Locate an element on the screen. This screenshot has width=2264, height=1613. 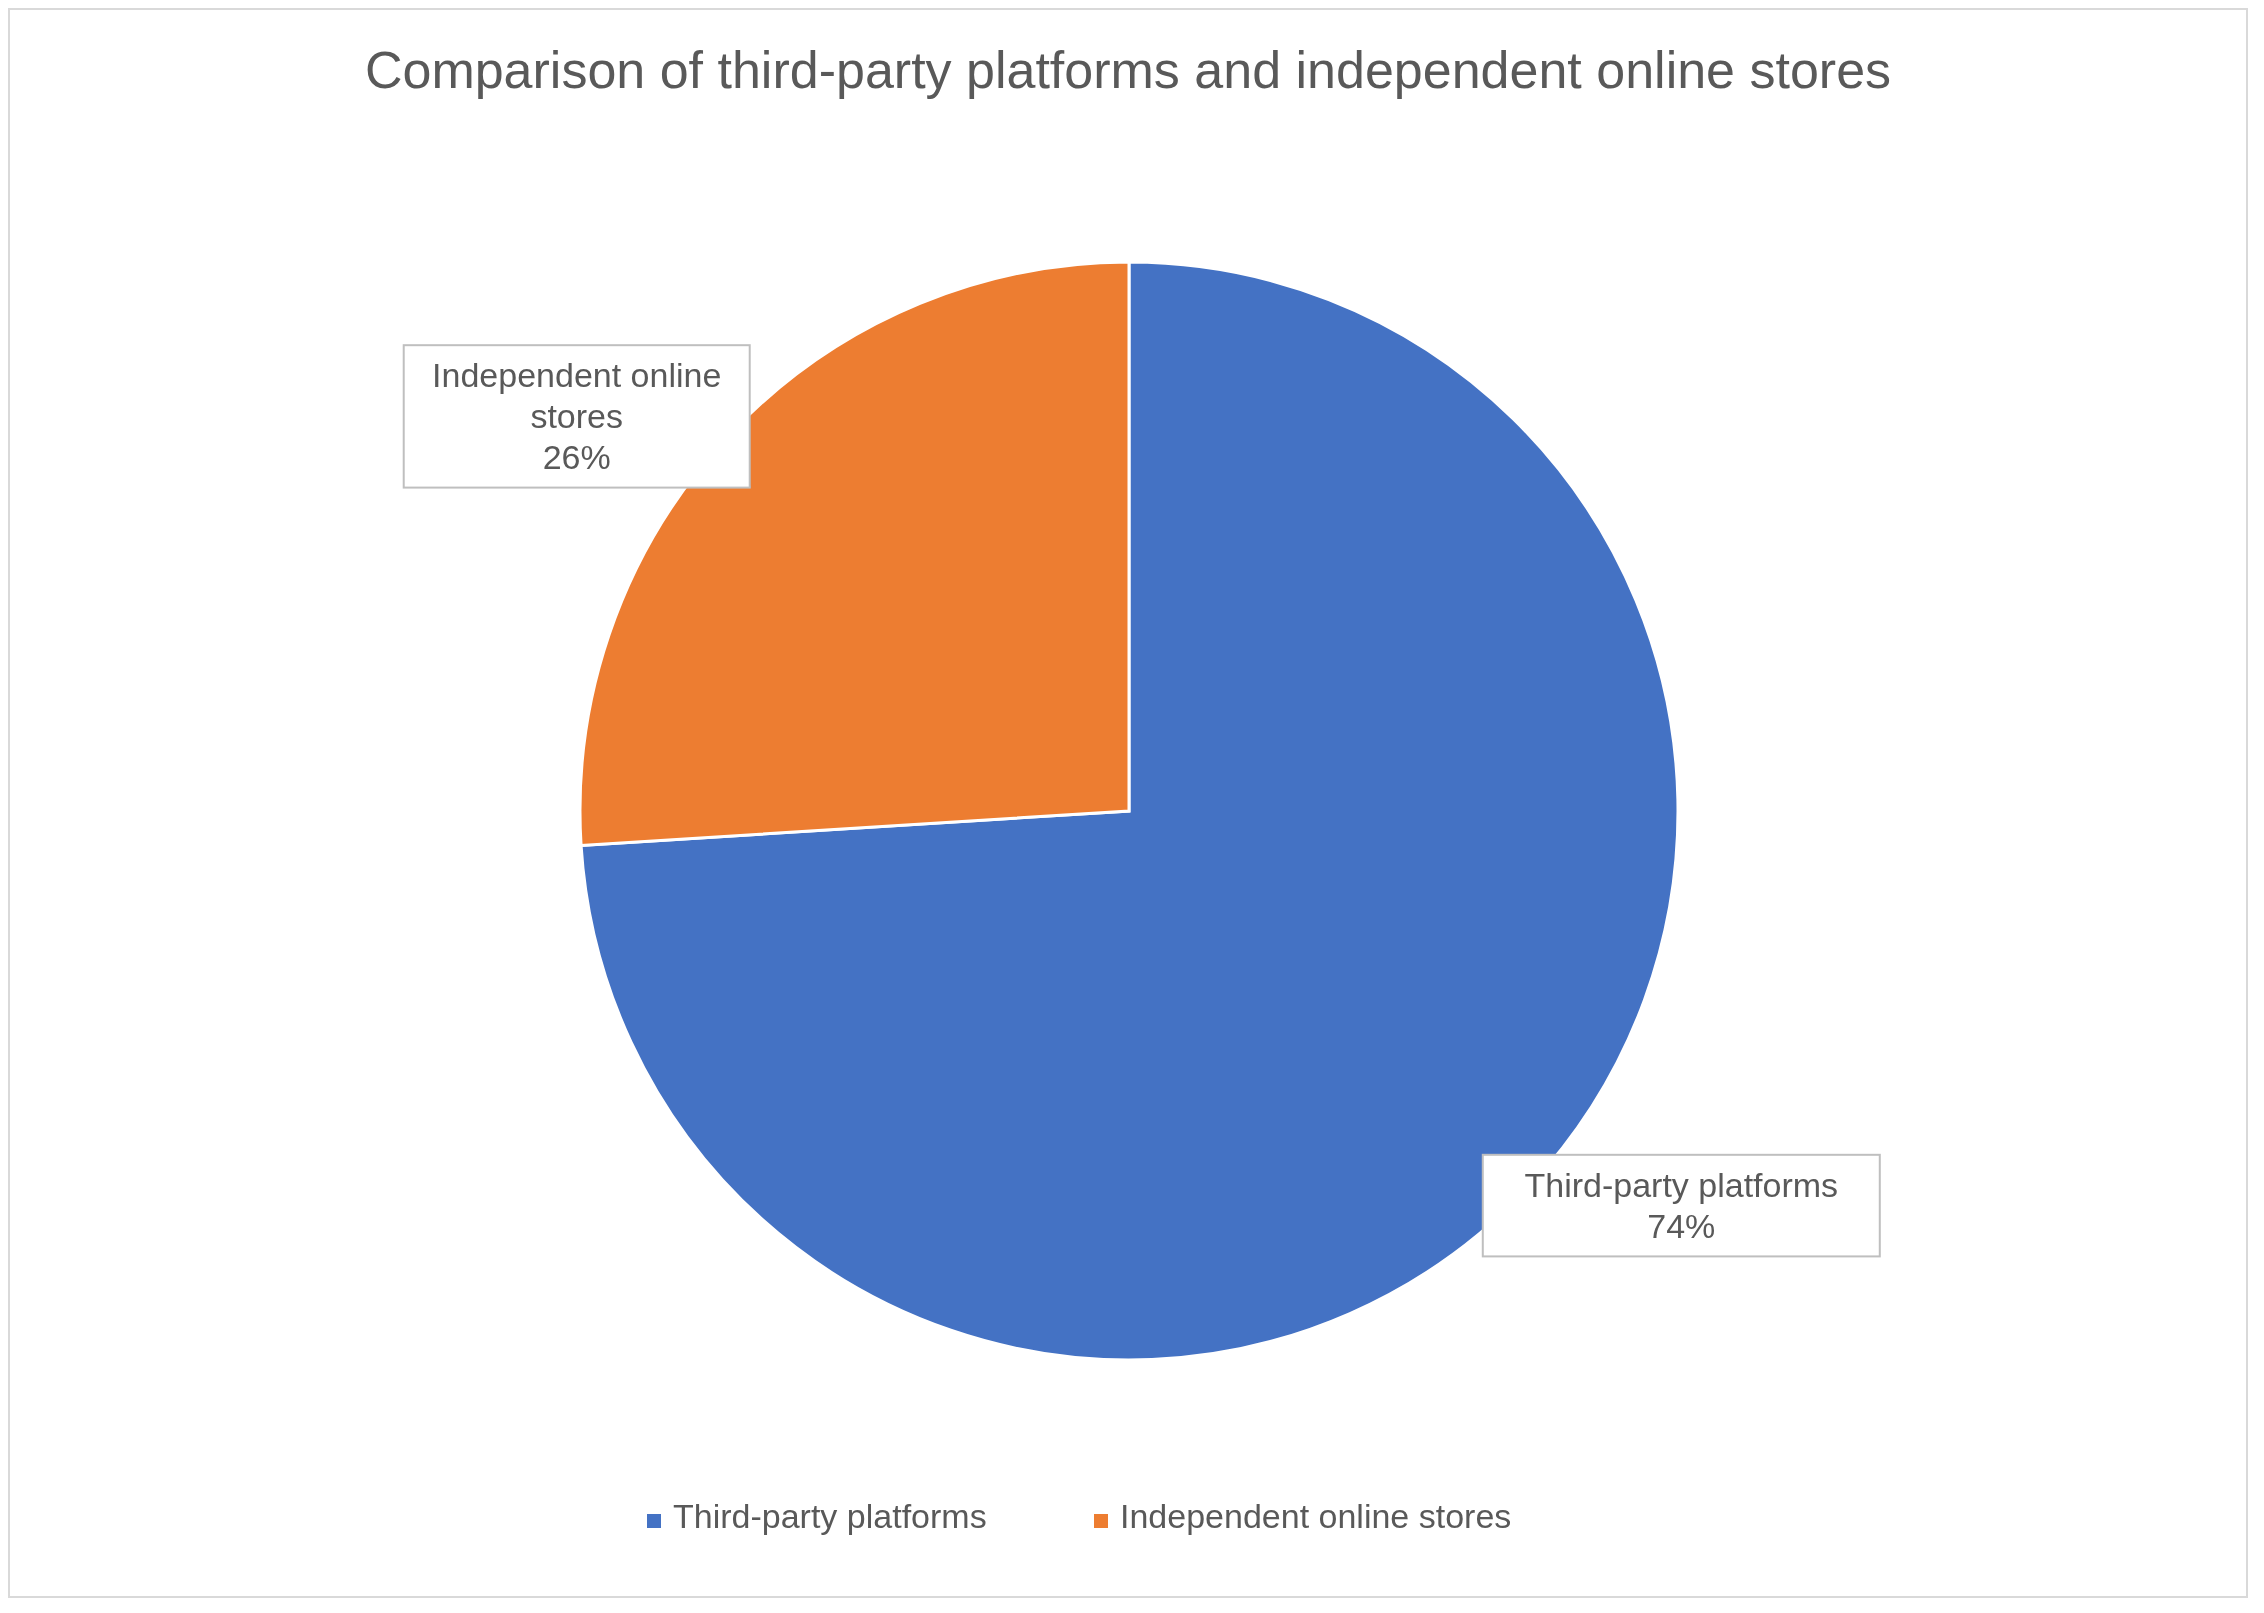
chart-title: Comparison of third-party platforms and independent online stores is located at coordinates (1128, 70).